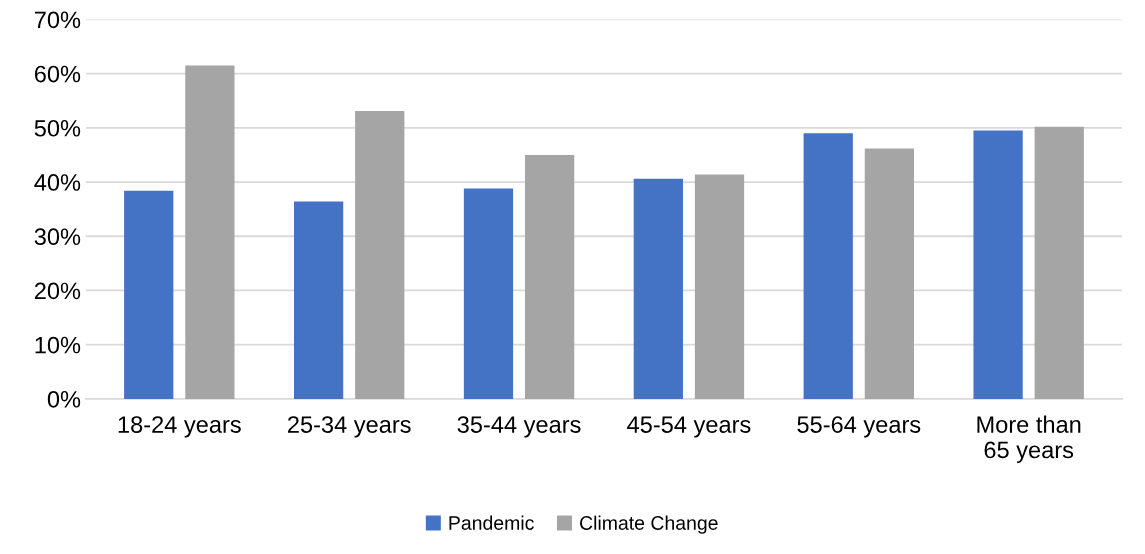  Describe the element at coordinates (57, 128) in the screenshot. I see `y-tick-label: 50%` at that location.